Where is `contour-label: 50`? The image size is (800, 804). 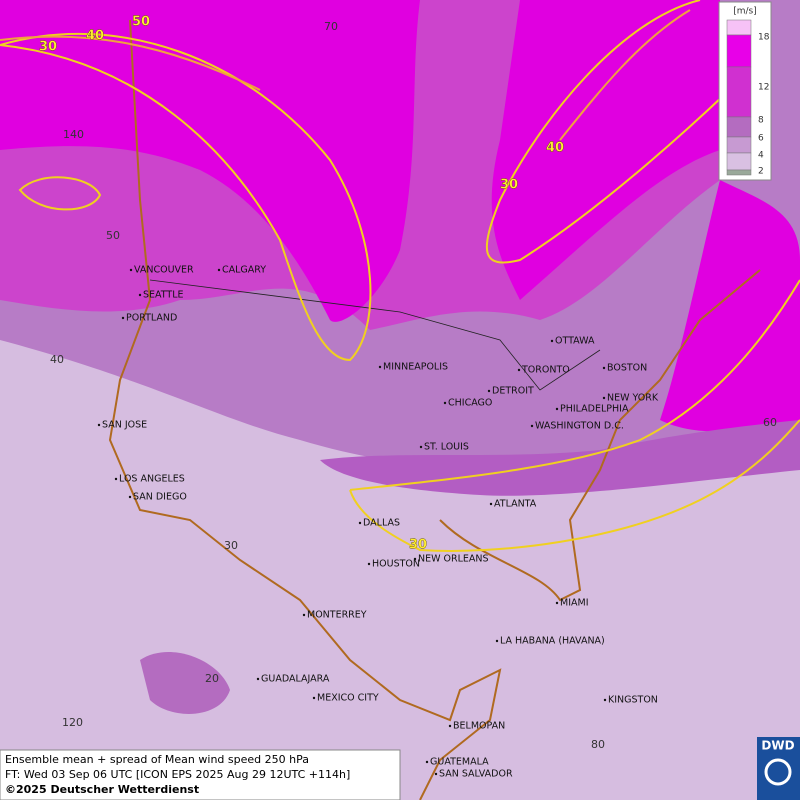 contour-label: 50 is located at coordinates (141, 22).